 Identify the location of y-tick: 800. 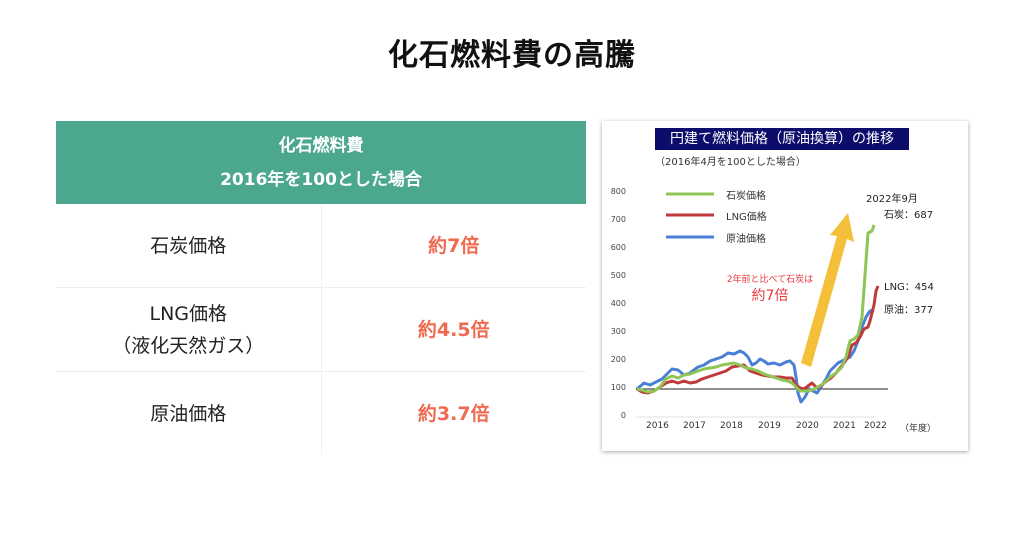
(618, 191).